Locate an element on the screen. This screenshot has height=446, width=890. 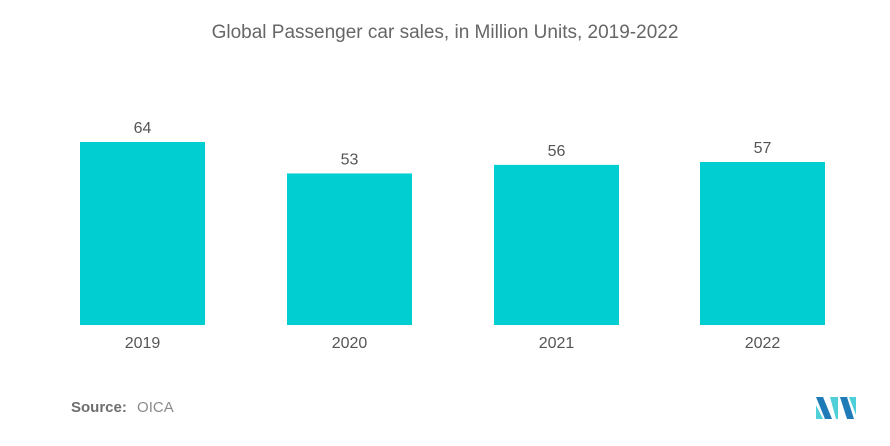
x-tick-label-2020: 2020 is located at coordinates (350, 343).